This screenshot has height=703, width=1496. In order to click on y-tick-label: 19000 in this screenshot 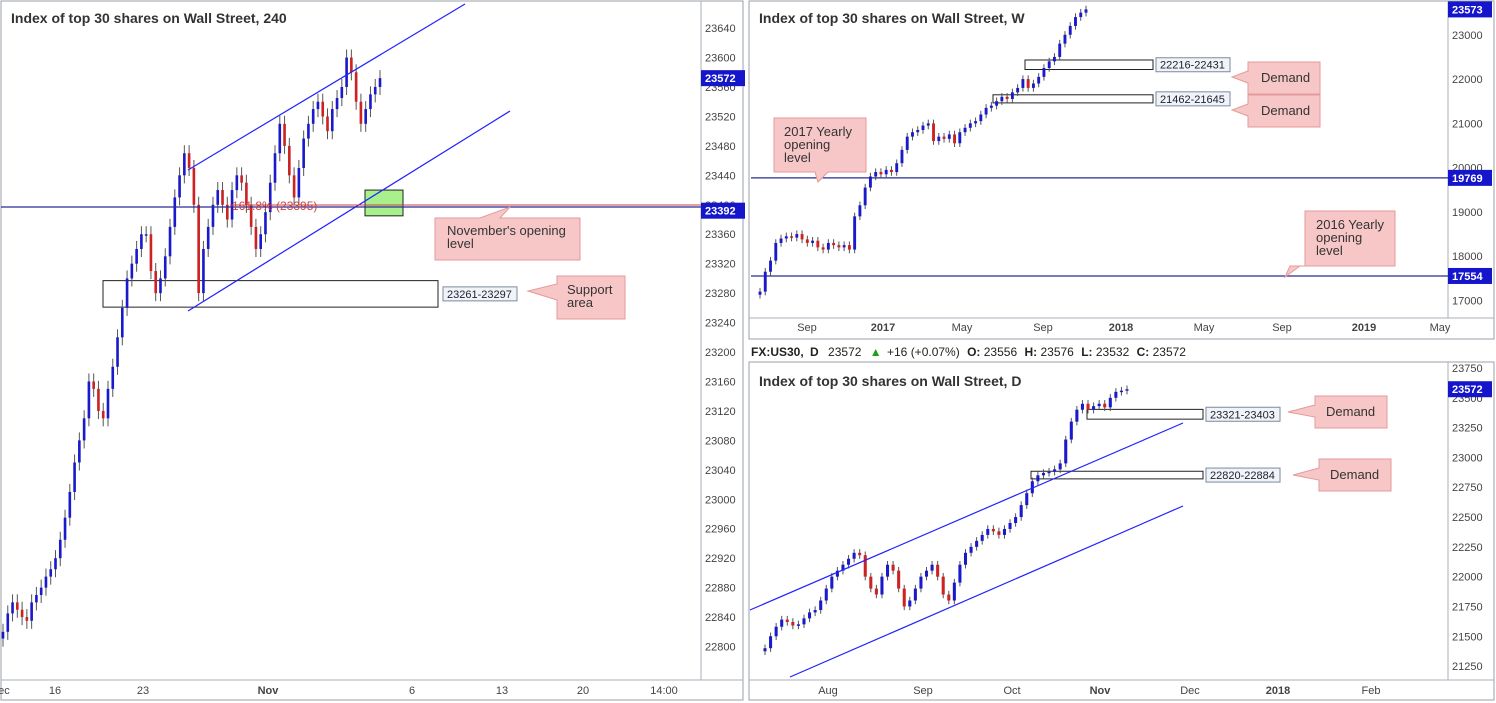, I will do `click(1467, 213)`.